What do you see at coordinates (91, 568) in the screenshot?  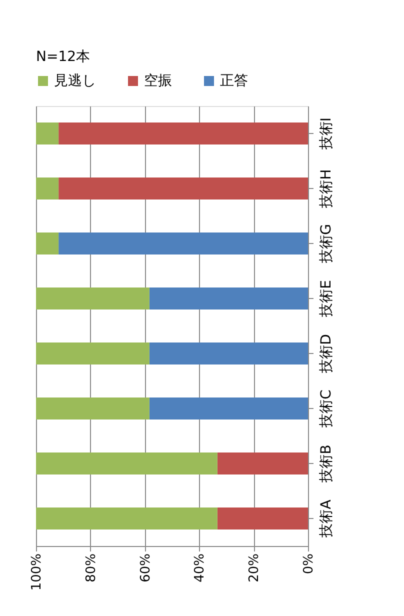 I see `x-tick-label: 80%` at bounding box center [91, 568].